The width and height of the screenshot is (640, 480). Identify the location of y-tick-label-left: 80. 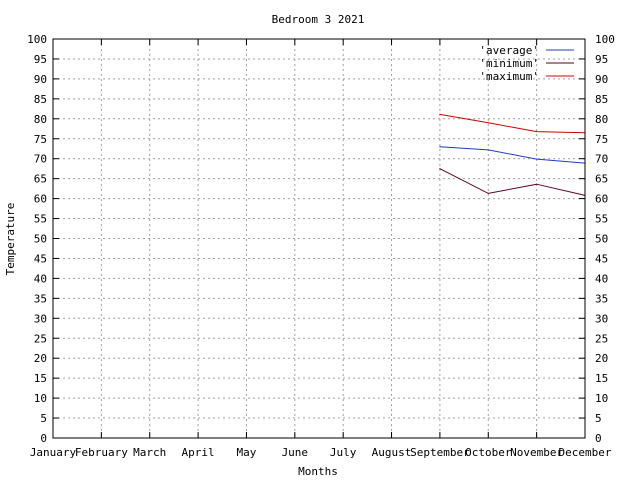
(40, 119).